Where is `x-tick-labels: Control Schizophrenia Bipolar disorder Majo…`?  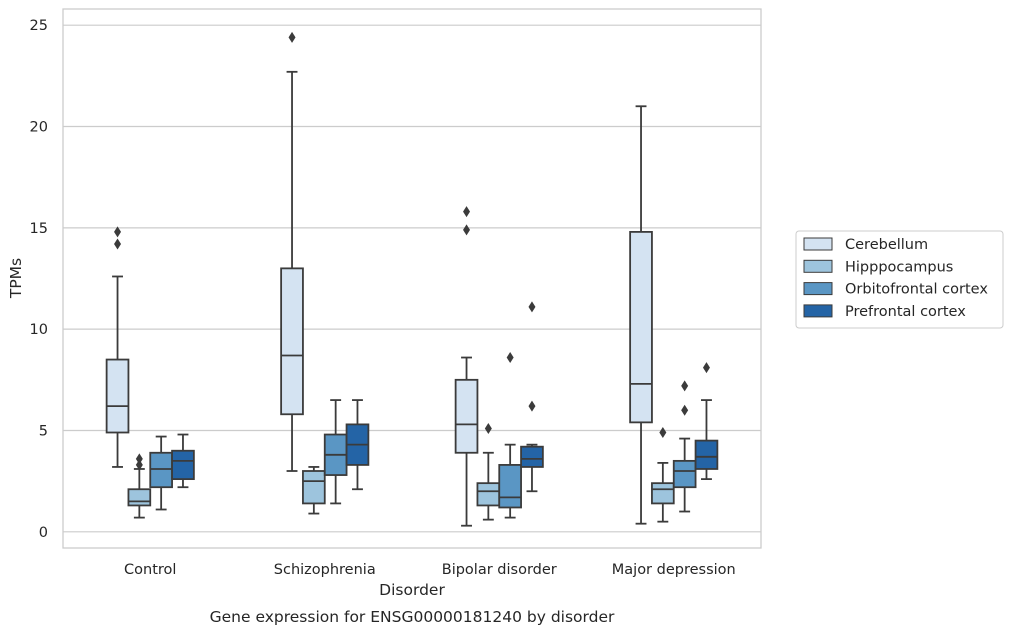 x-tick-labels: Control Schizophrenia Bipolar disorder Majo… is located at coordinates (430, 570).